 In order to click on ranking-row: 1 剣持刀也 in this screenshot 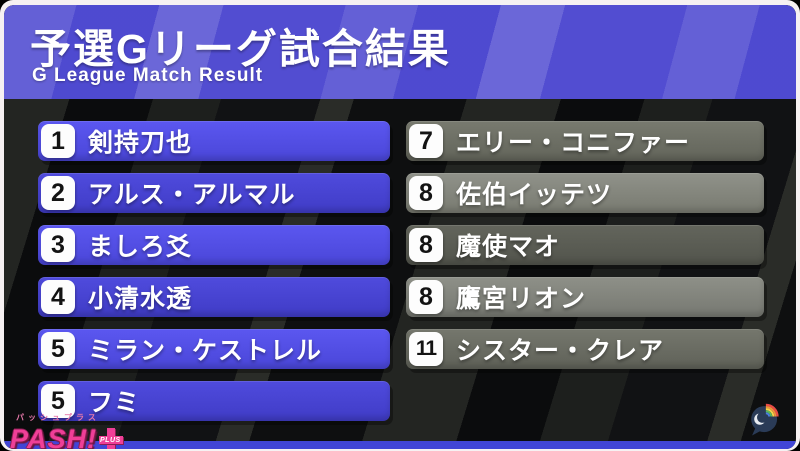, I will do `click(214, 141)`.